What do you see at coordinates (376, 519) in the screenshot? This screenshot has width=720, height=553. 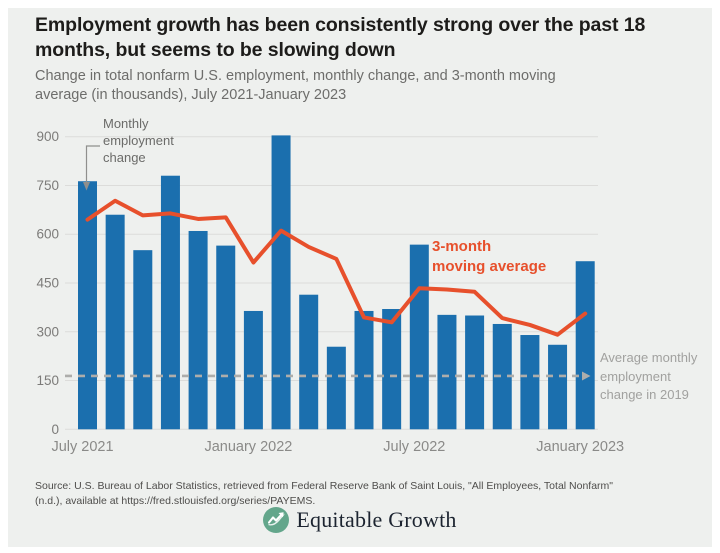 I see `logo-wordmark: Equitable Growth` at bounding box center [376, 519].